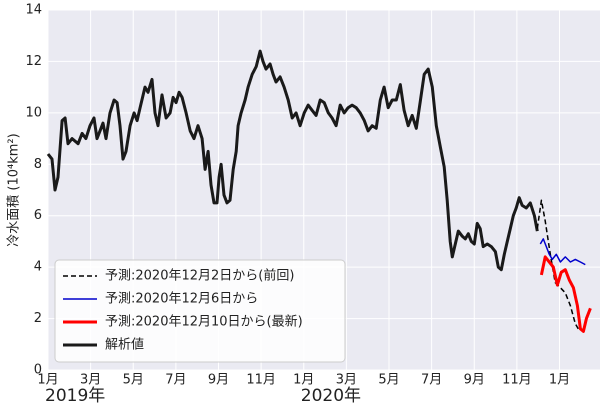 The image size is (603, 406). What do you see at coordinates (75, 396) in the screenshot?
I see `year-label: 2019年` at bounding box center [75, 396].